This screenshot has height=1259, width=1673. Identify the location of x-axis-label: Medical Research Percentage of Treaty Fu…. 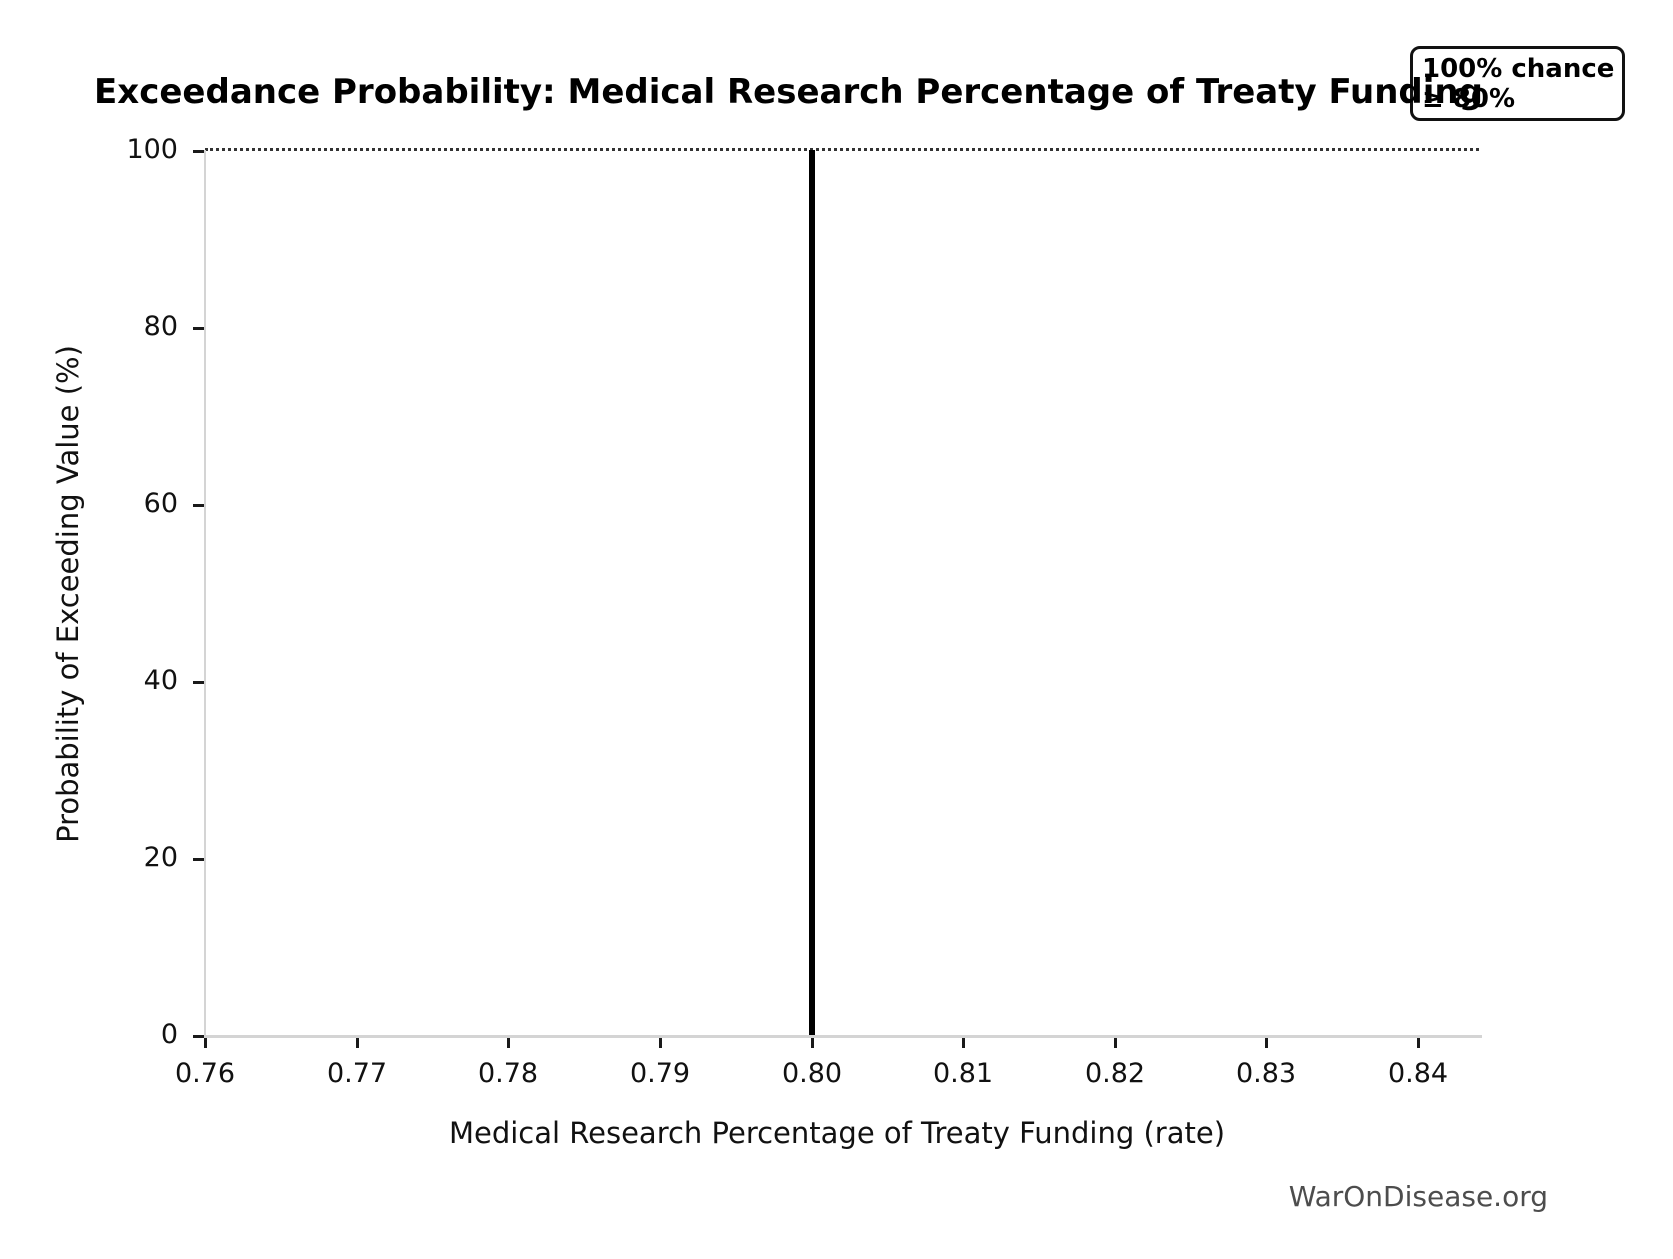
(837, 1133).